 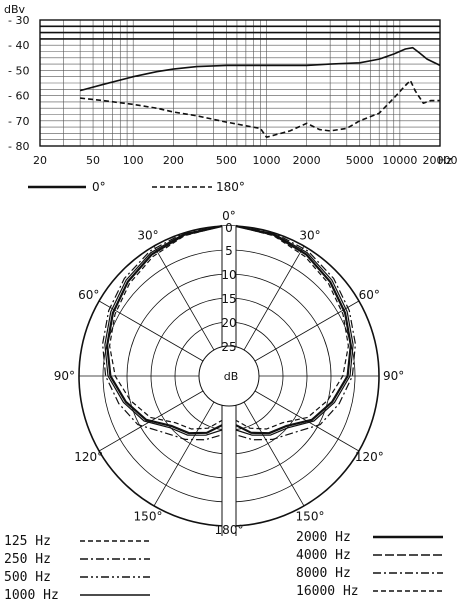 What do you see at coordinates (173, 160) in the screenshot?
I see `x-tick-label: 200` at bounding box center [173, 160].